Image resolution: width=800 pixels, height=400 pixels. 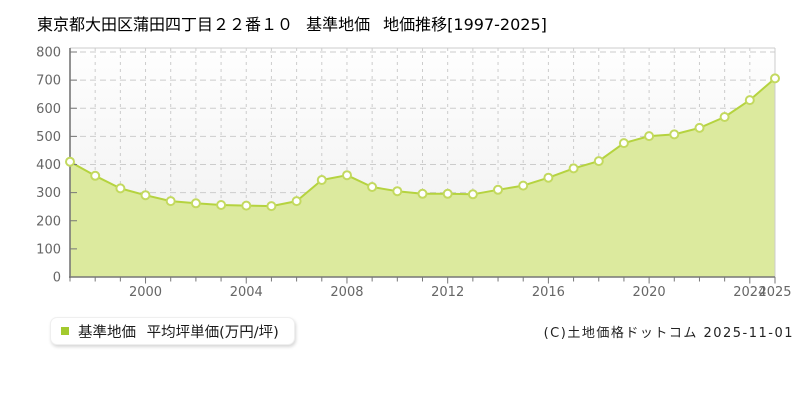 I want to click on copyright-note: (C)土地価格ドットコム 2025-11-01, so click(x=668, y=333).